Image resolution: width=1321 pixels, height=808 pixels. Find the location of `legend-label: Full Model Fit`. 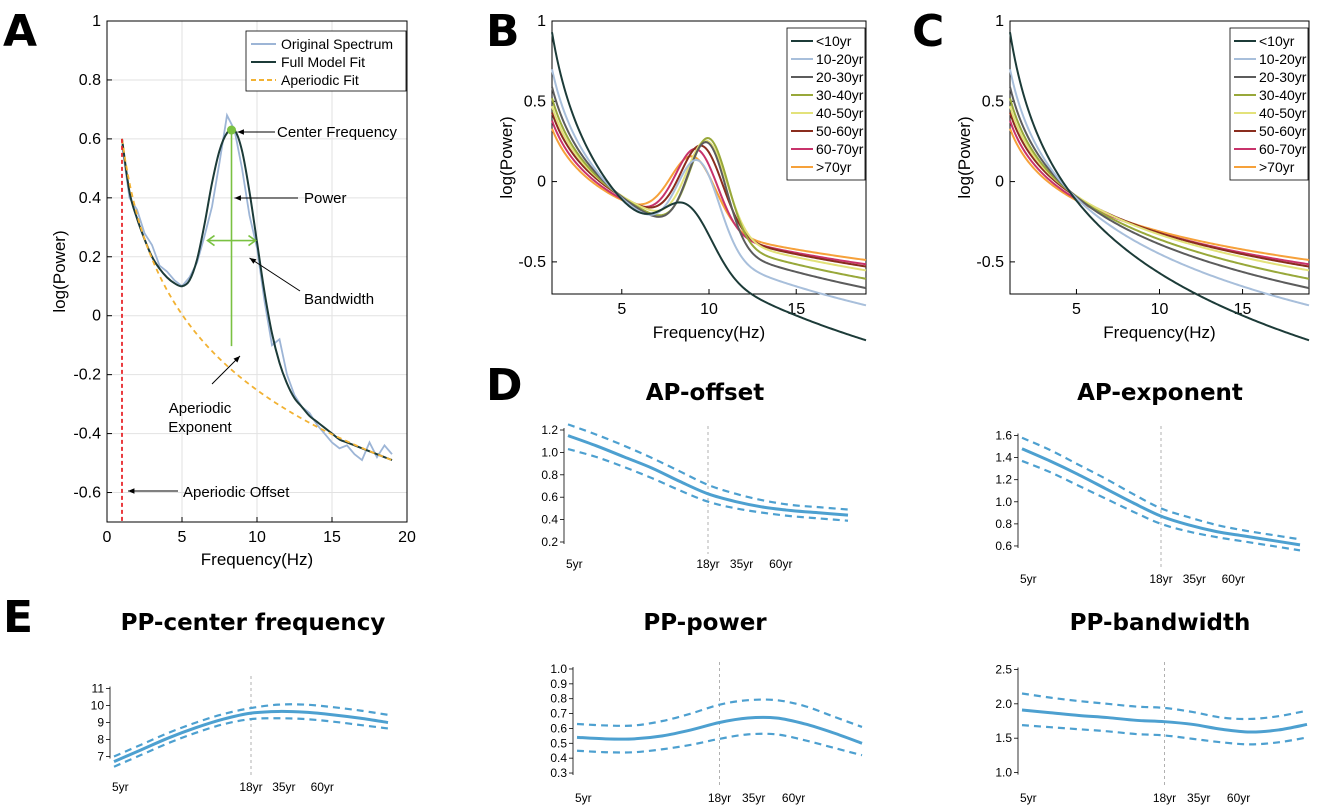

legend-label: Full Model Fit is located at coordinates (323, 62).